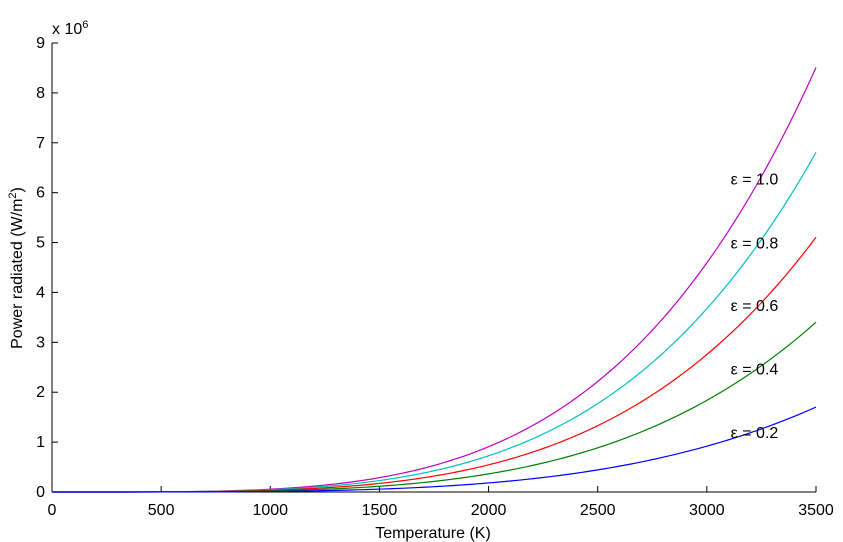 This screenshot has height=542, width=843. Describe the element at coordinates (755, 433) in the screenshot. I see `series-annotation: ε = 0.2` at that location.